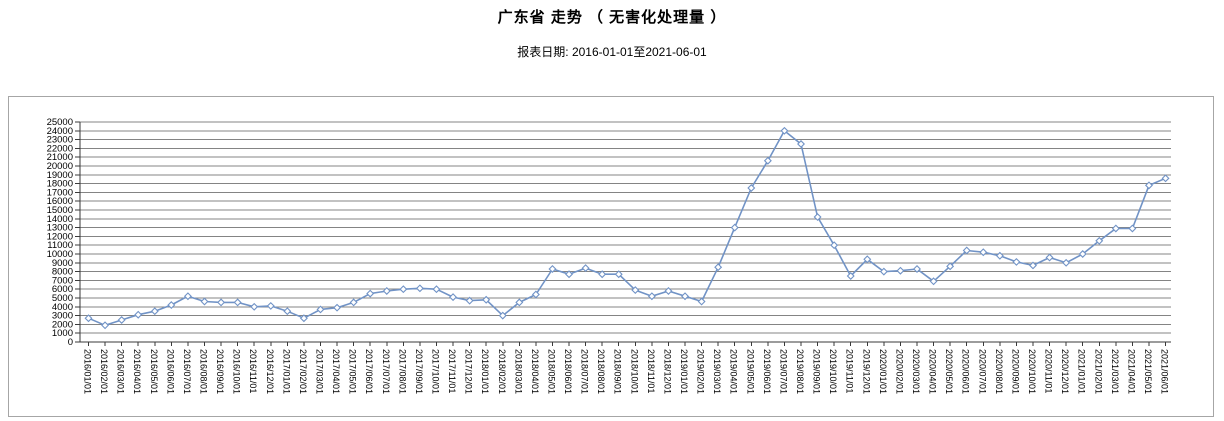 The width and height of the screenshot is (1224, 421). Describe the element at coordinates (916, 371) in the screenshot. I see `x-tick-label: 2020/03/01` at that location.